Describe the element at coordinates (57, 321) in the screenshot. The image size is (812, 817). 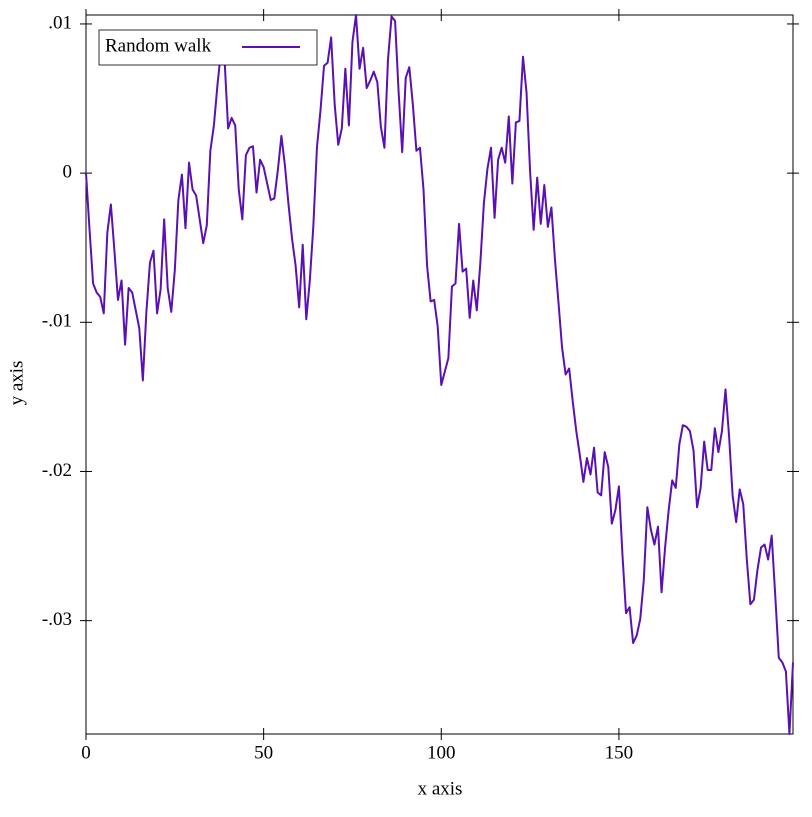
I see `y-tick-label: -.01` at that location.